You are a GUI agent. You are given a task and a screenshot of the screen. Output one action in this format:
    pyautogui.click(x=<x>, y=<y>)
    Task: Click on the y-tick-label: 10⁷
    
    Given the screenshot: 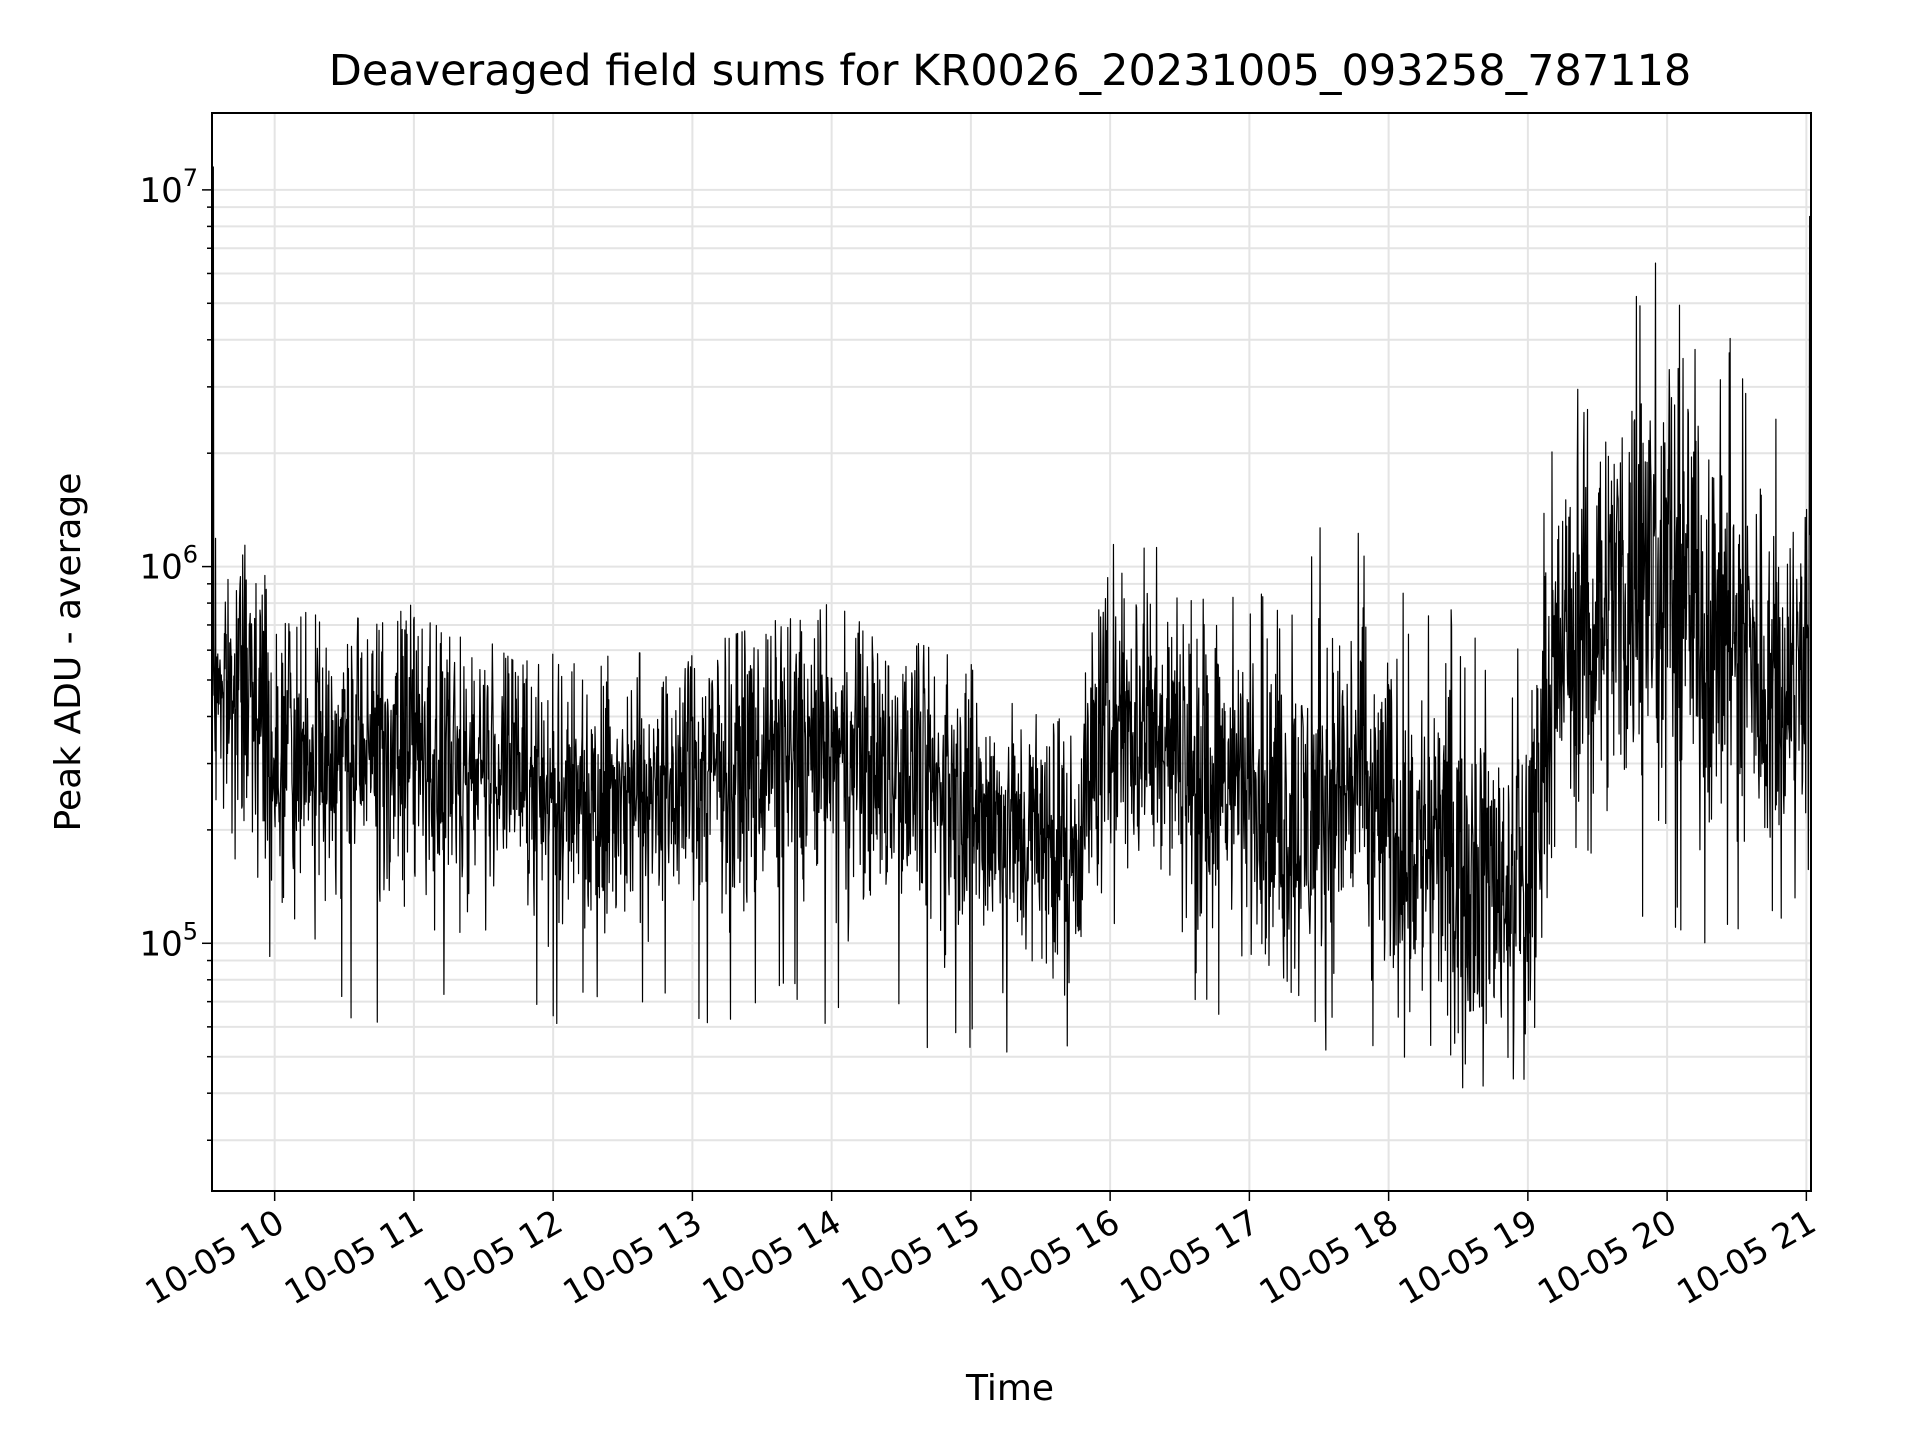 What is the action you would take?
    pyautogui.click(x=168, y=187)
    